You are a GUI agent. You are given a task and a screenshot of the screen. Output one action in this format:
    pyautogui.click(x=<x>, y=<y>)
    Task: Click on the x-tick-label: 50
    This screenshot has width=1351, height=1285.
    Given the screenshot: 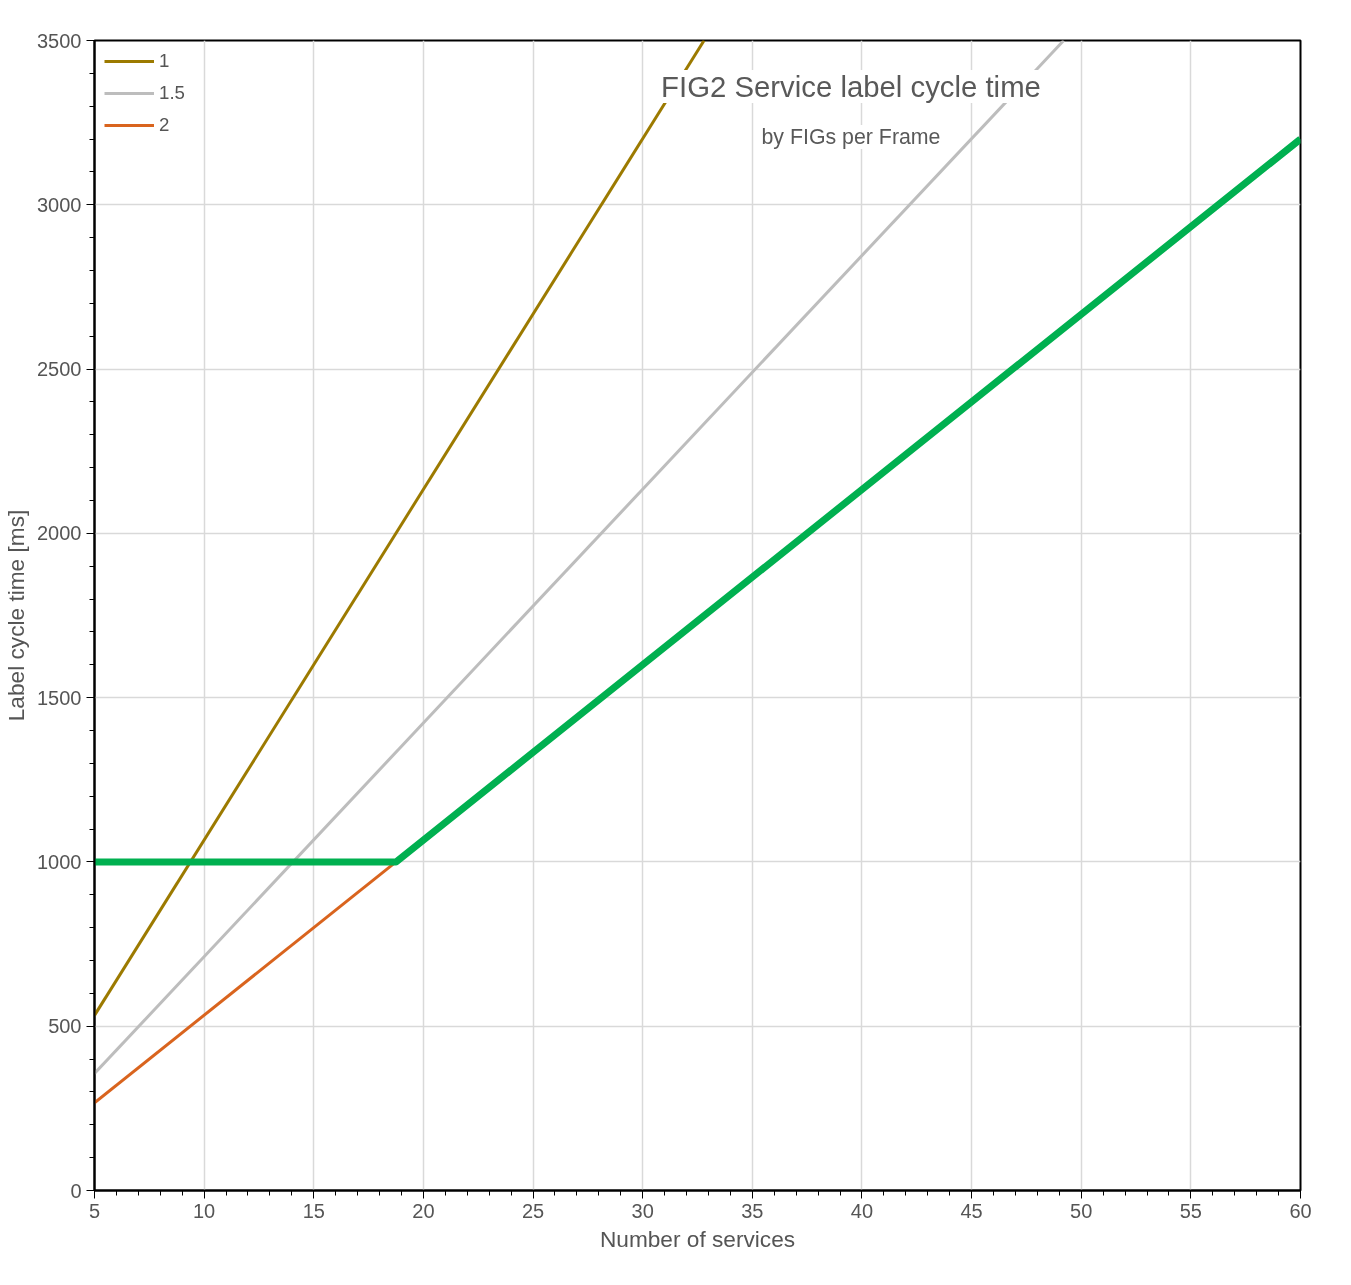 What is the action you would take?
    pyautogui.click(x=1081, y=1210)
    